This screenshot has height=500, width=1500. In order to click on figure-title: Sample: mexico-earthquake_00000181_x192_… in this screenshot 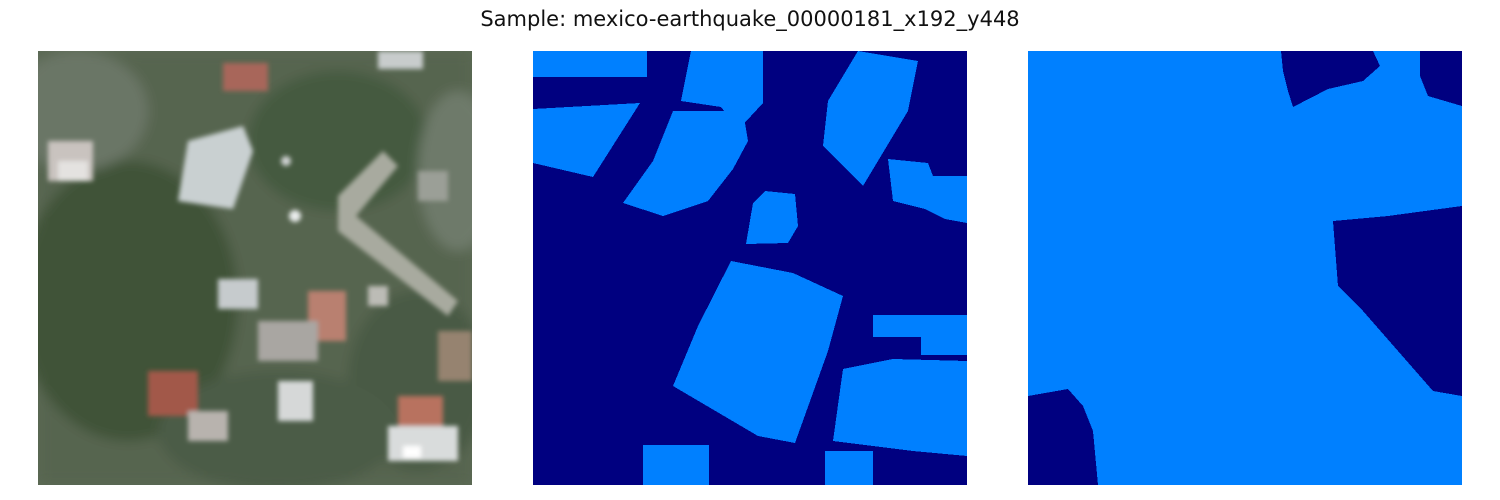, I will do `click(750, 19)`.